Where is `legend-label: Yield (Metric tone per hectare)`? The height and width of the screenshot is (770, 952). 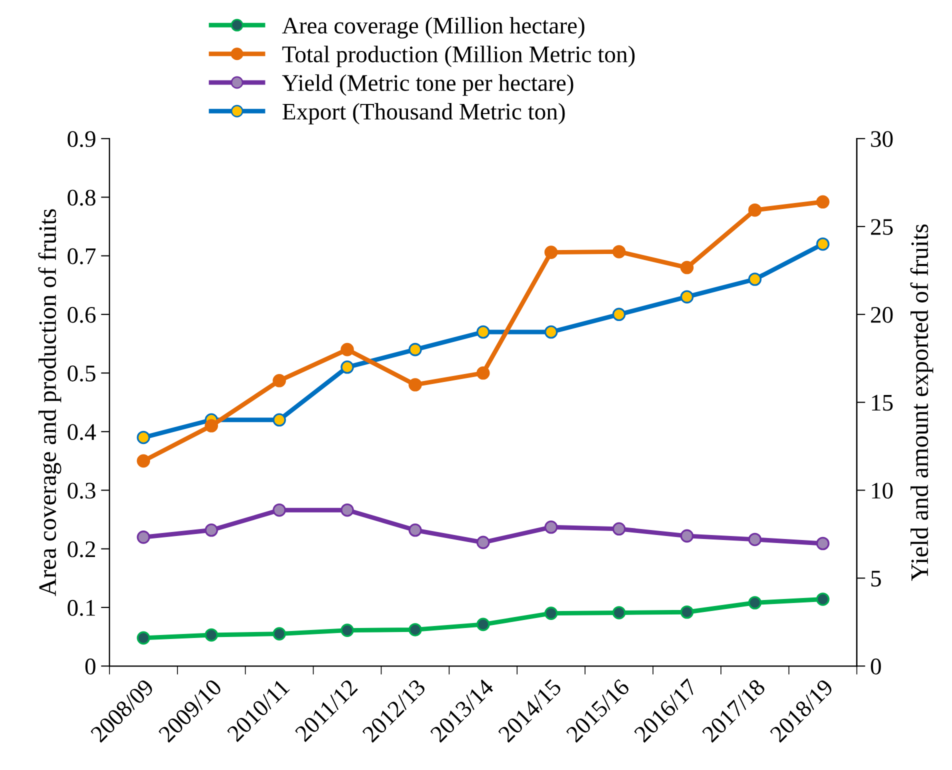
legend-label: Yield (Metric tone per hectare) is located at coordinates (428, 85).